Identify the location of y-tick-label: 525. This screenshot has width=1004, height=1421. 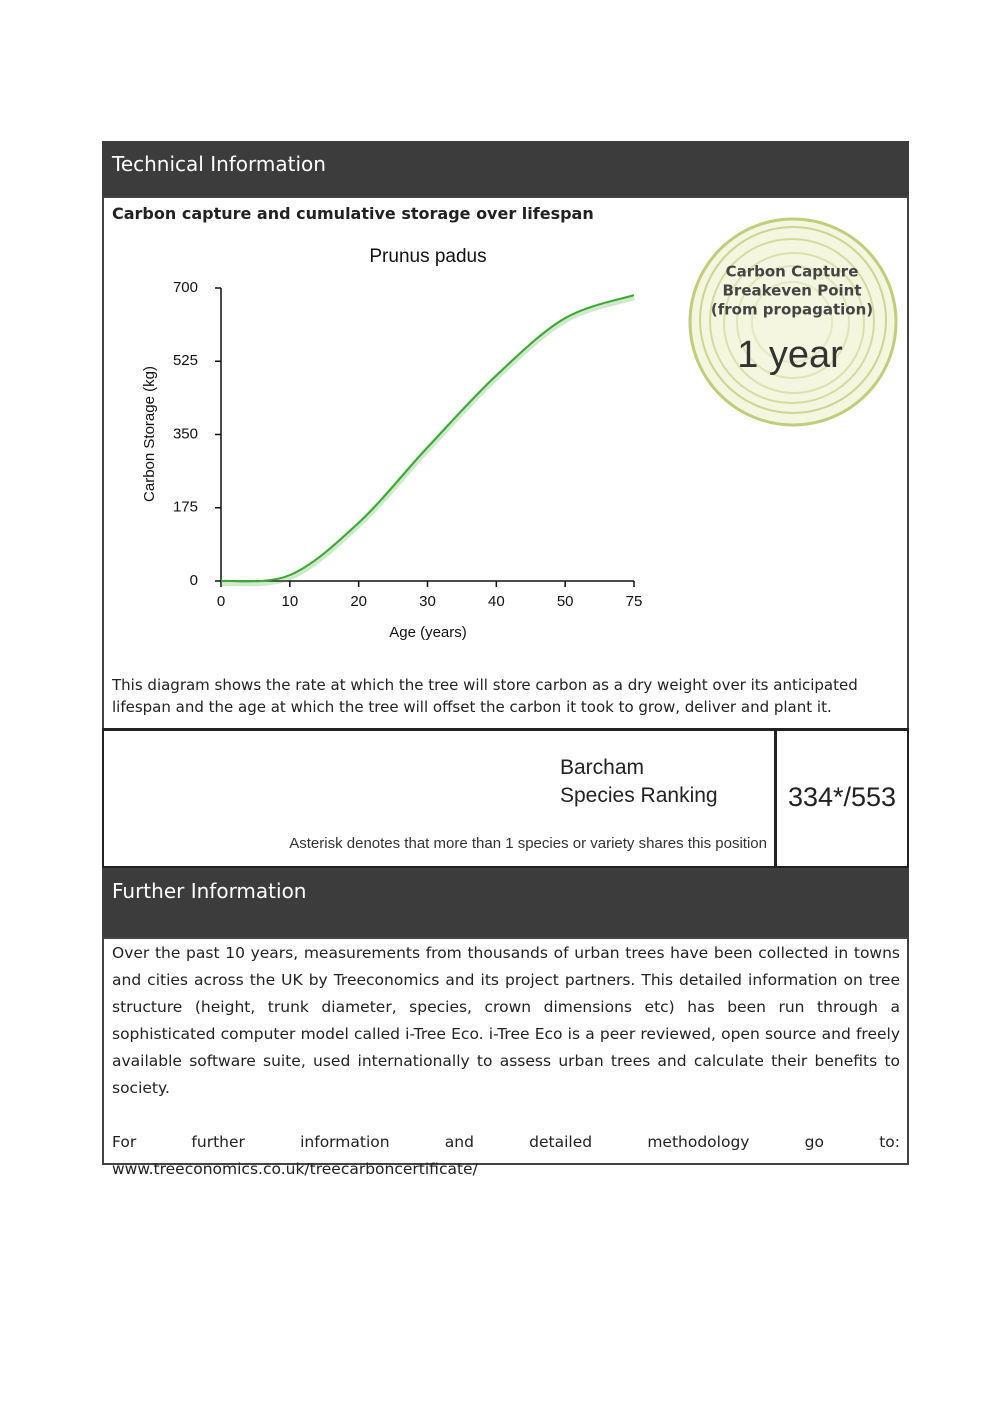
(185, 360).